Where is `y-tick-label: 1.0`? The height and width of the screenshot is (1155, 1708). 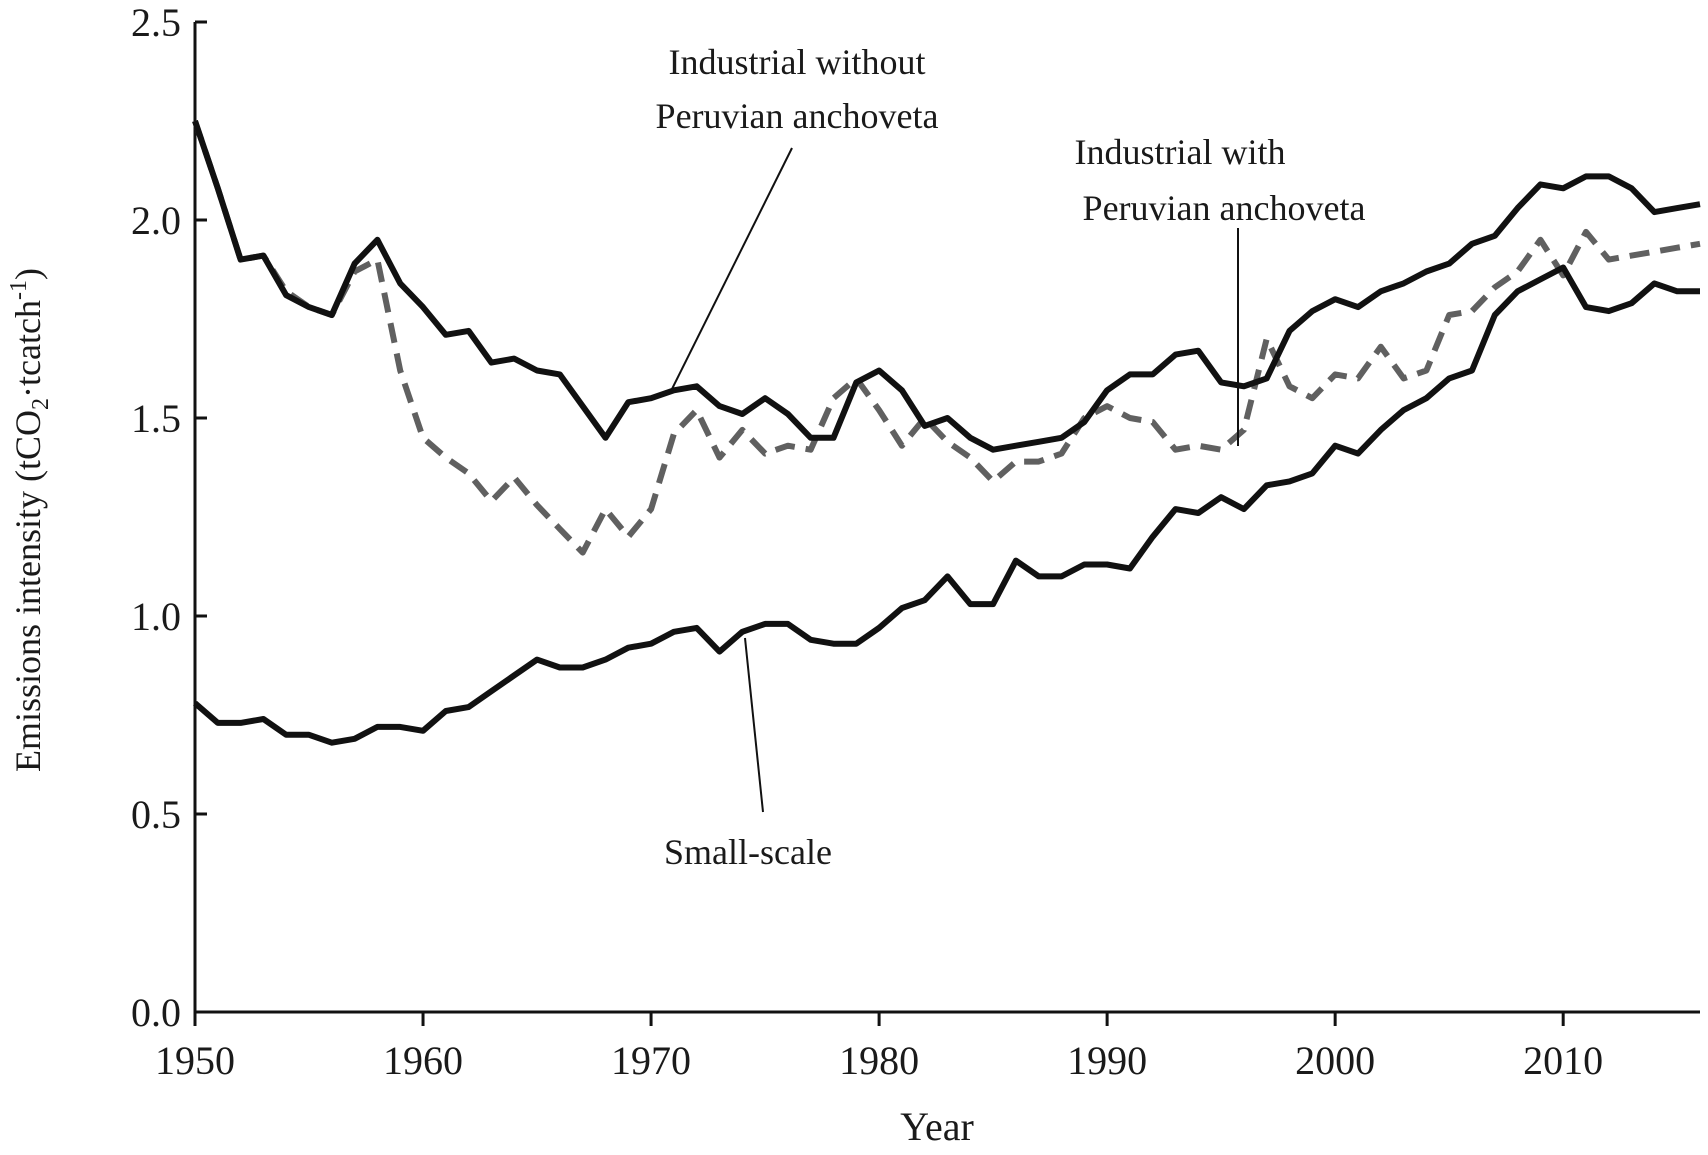
y-tick-label: 1.0 is located at coordinates (156, 616).